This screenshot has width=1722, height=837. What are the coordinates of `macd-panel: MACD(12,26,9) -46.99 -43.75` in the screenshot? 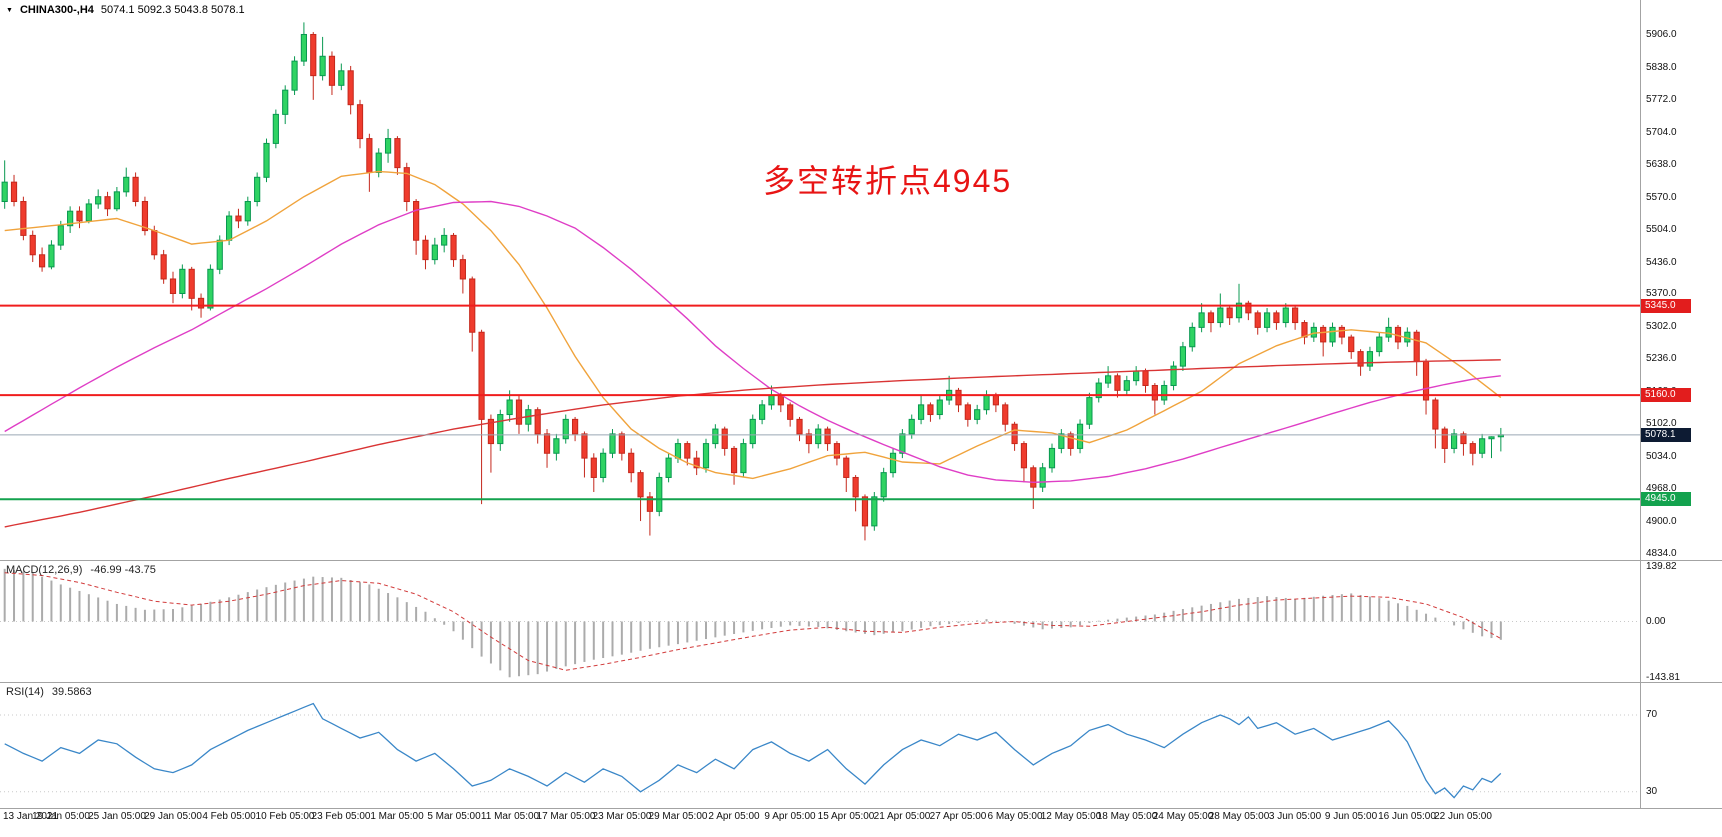 It's located at (861, 621).